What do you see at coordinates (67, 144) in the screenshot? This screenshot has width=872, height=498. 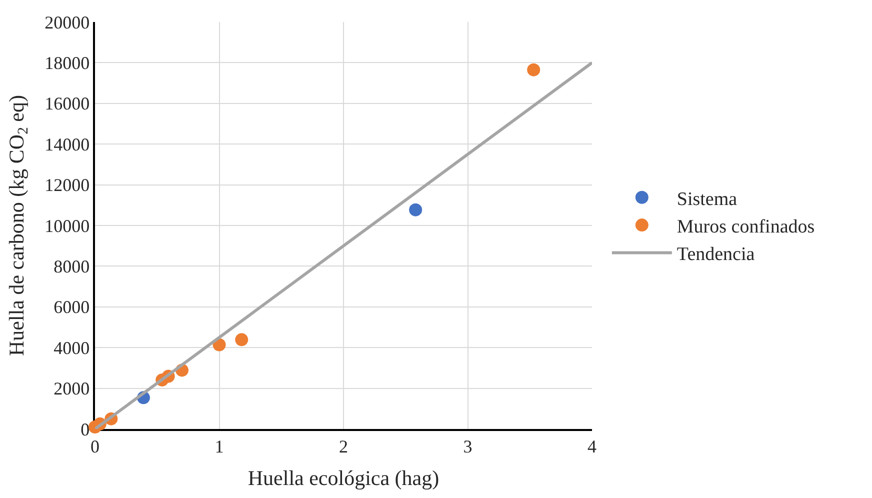 I see `y-tick-label: 14000` at bounding box center [67, 144].